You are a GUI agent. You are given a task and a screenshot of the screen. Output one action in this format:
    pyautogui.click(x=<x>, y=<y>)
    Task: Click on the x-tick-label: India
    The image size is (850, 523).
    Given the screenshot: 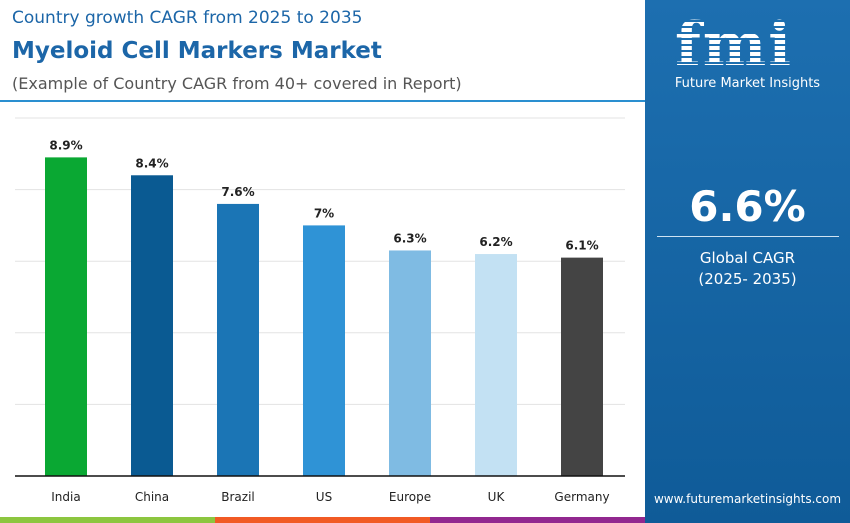 What is the action you would take?
    pyautogui.click(x=65, y=497)
    